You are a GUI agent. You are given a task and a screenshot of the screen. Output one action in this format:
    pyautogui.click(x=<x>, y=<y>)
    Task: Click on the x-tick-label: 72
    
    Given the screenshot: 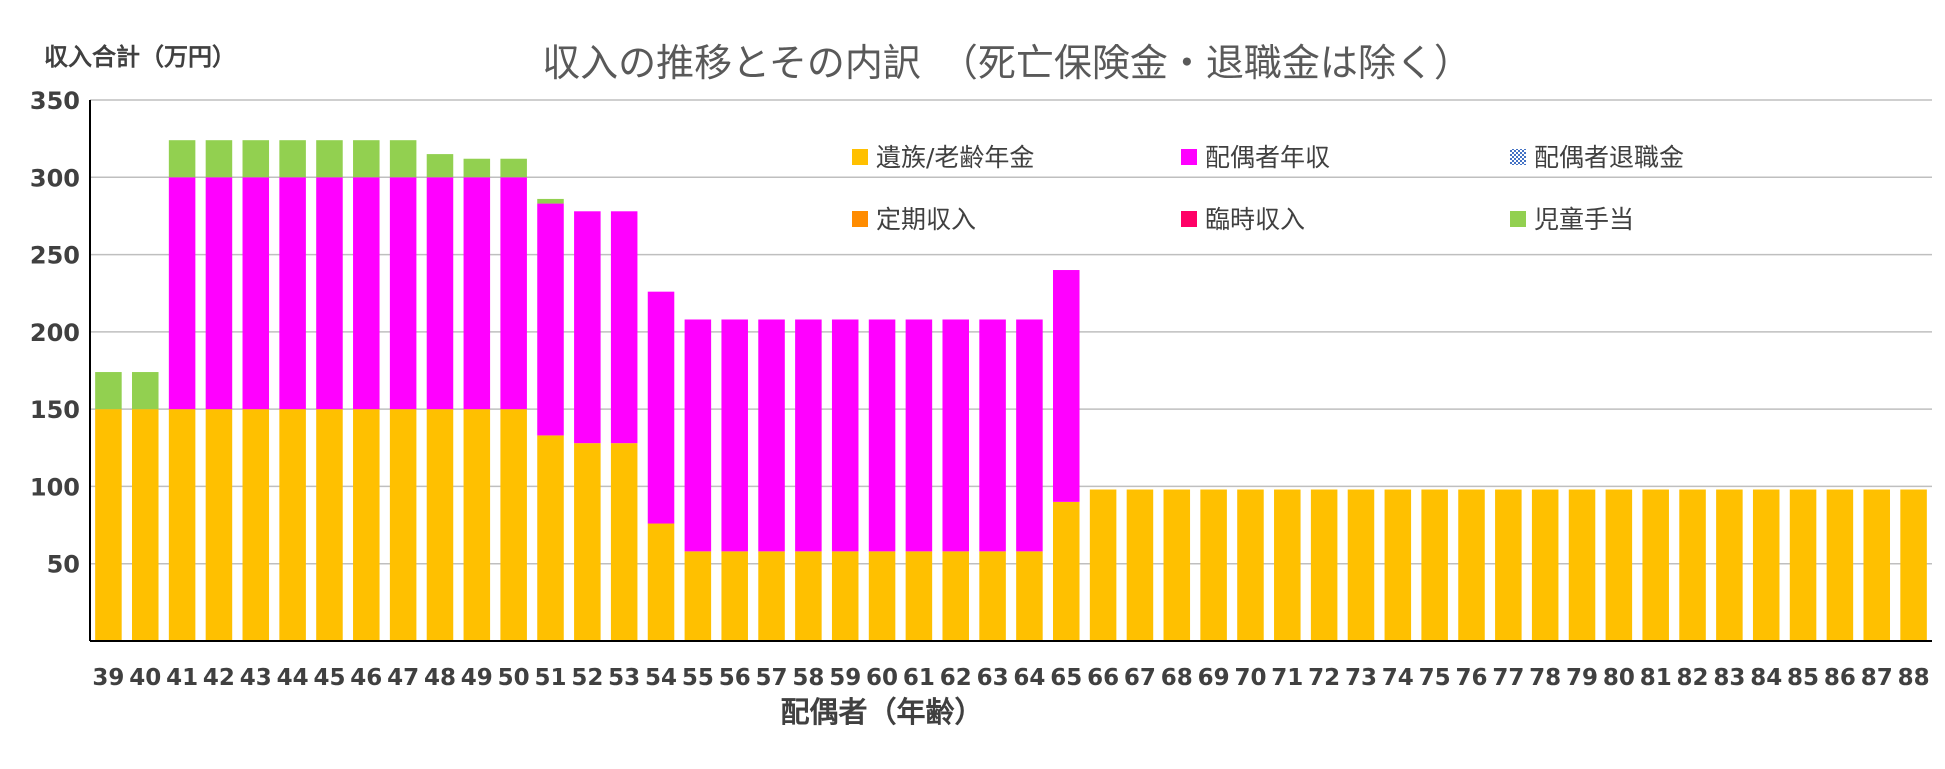 What is the action you would take?
    pyautogui.click(x=1324, y=678)
    